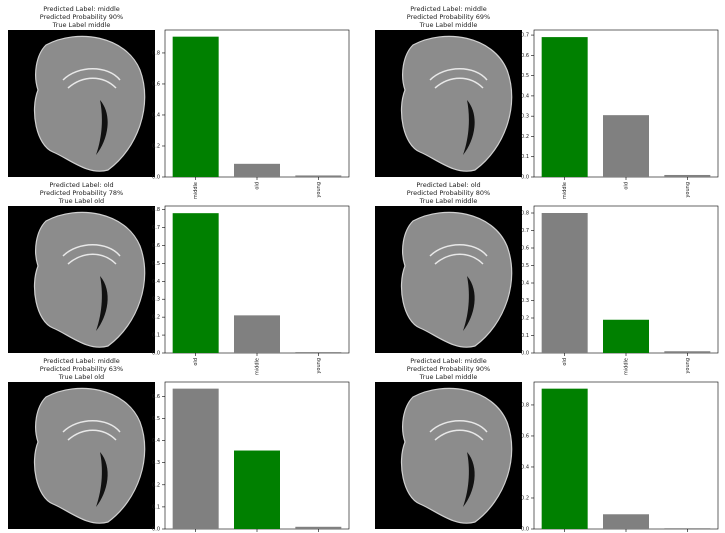 This screenshot has width=725, height=533. What do you see at coordinates (81, 369) in the screenshot?
I see `panel-title: Predicted Probability 63%` at bounding box center [81, 369].